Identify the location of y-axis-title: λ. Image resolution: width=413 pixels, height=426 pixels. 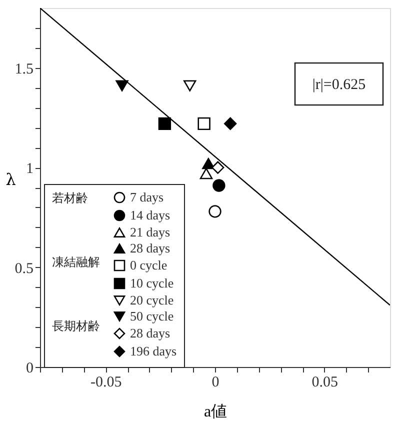
(11, 179).